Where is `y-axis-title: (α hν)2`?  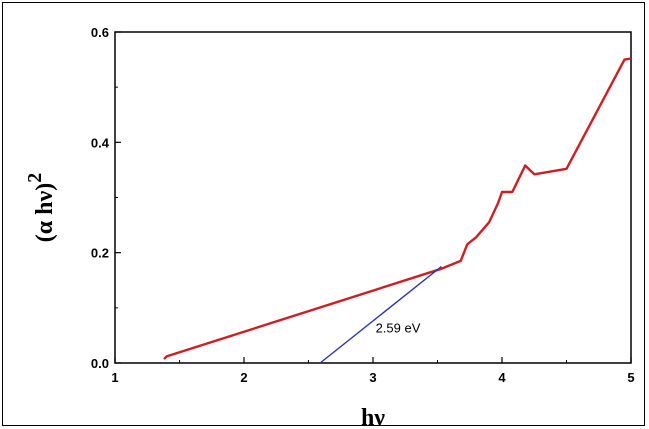 y-axis-title: (α hν)2 is located at coordinates (41, 207).